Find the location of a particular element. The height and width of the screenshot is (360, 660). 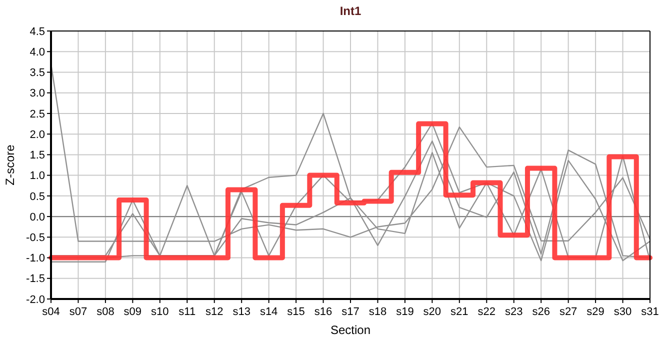

y-tick-label: 1.0 is located at coordinates (37, 176).